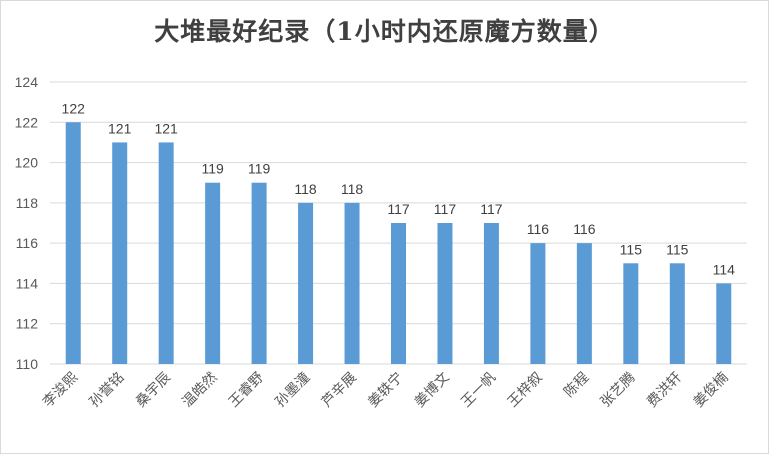  I want to click on x-tick-label: 王睿野, so click(246, 390).